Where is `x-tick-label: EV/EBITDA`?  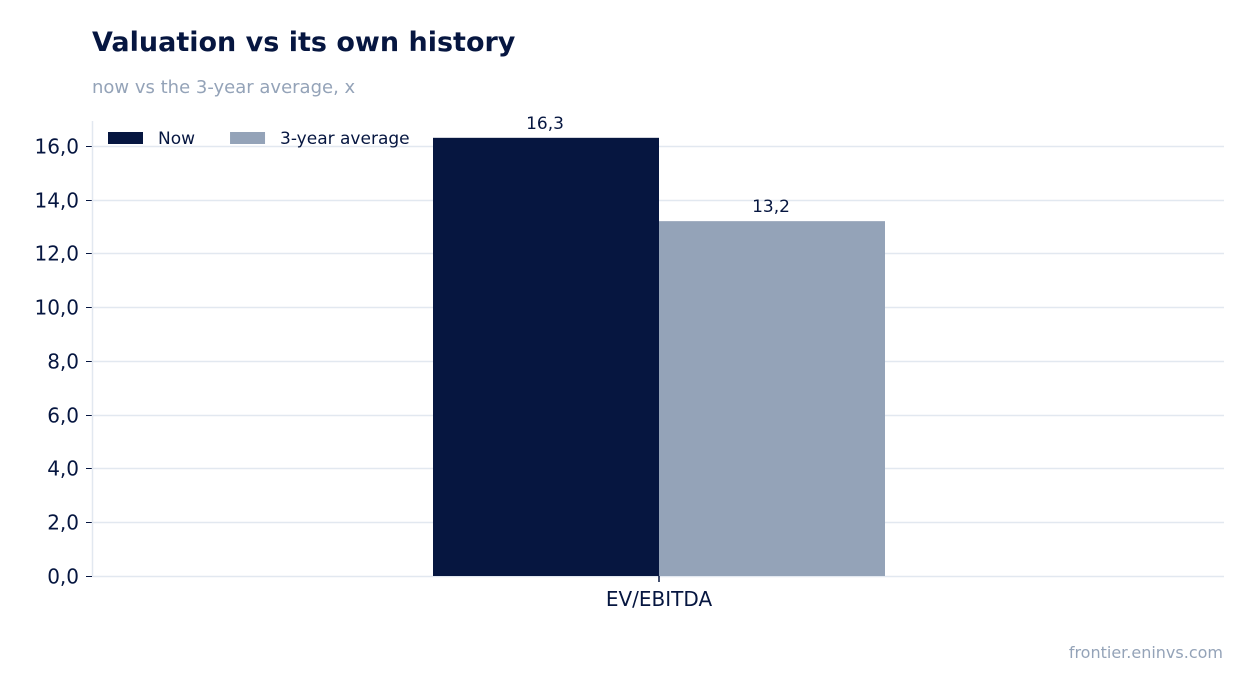
x-tick-label: EV/EBITDA is located at coordinates (659, 599).